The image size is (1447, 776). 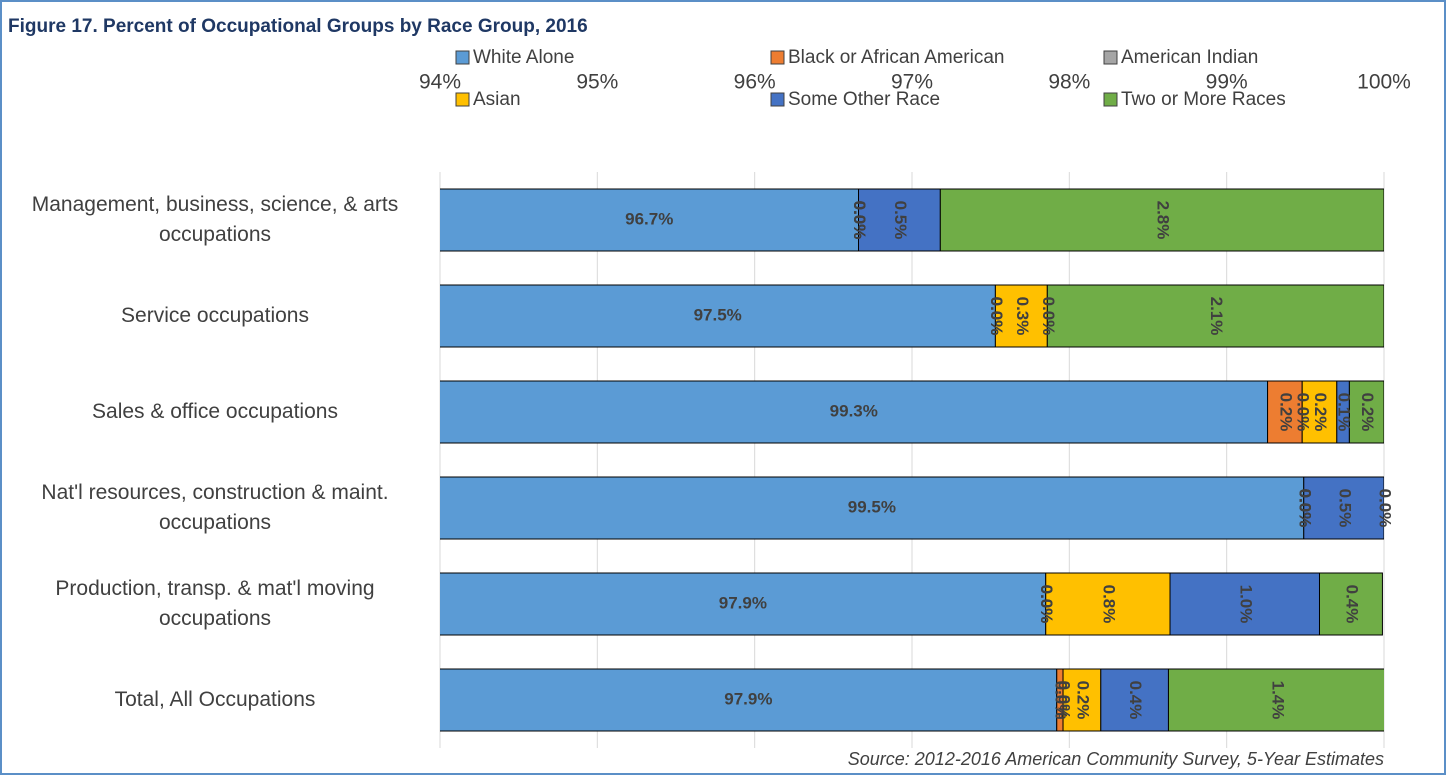 I want to click on x-tick-label: 95%, so click(x=597, y=82).